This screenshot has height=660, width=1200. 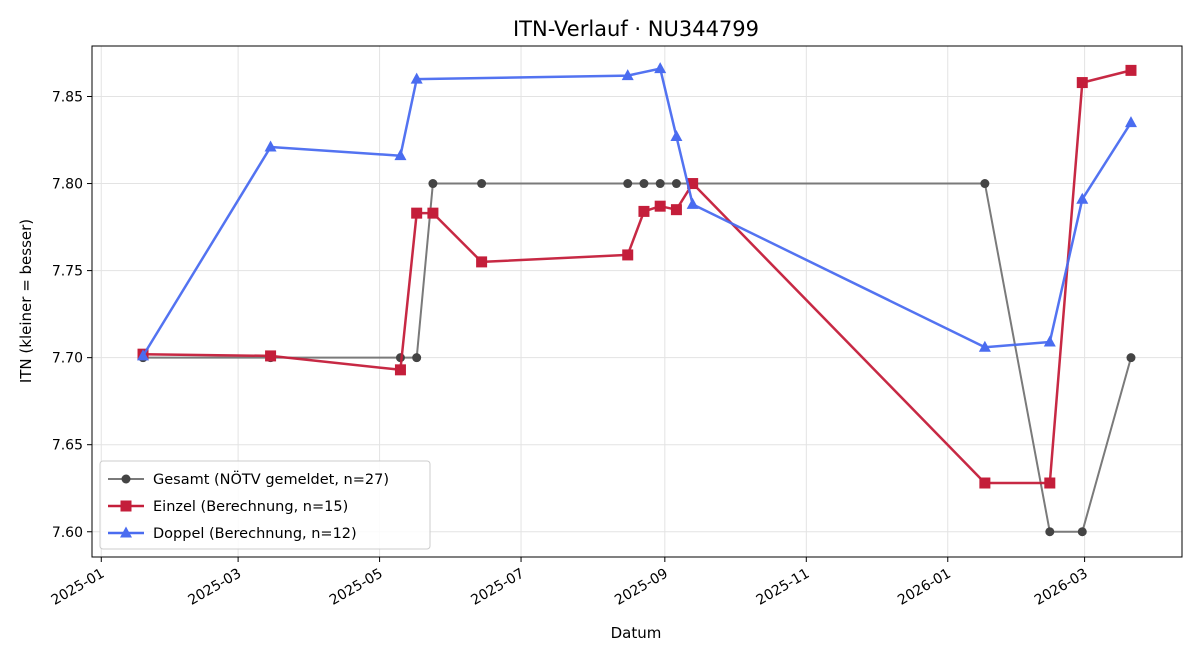 I want to click on y-tick-label: 7.65, so click(x=67, y=446).